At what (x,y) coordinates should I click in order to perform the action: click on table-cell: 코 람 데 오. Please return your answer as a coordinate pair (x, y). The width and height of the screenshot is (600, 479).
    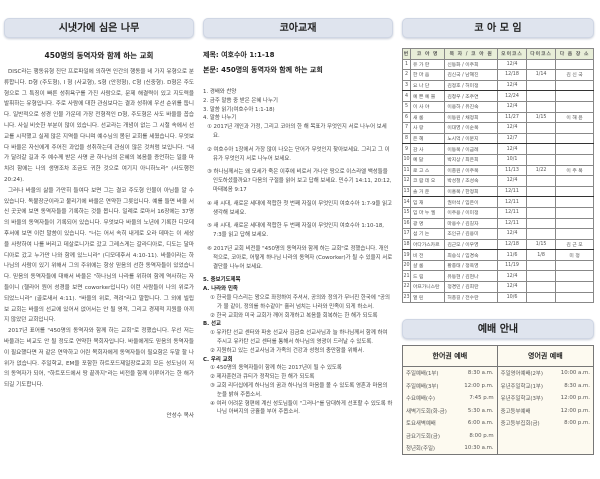
    Looking at the image, I should click on (427, 181).